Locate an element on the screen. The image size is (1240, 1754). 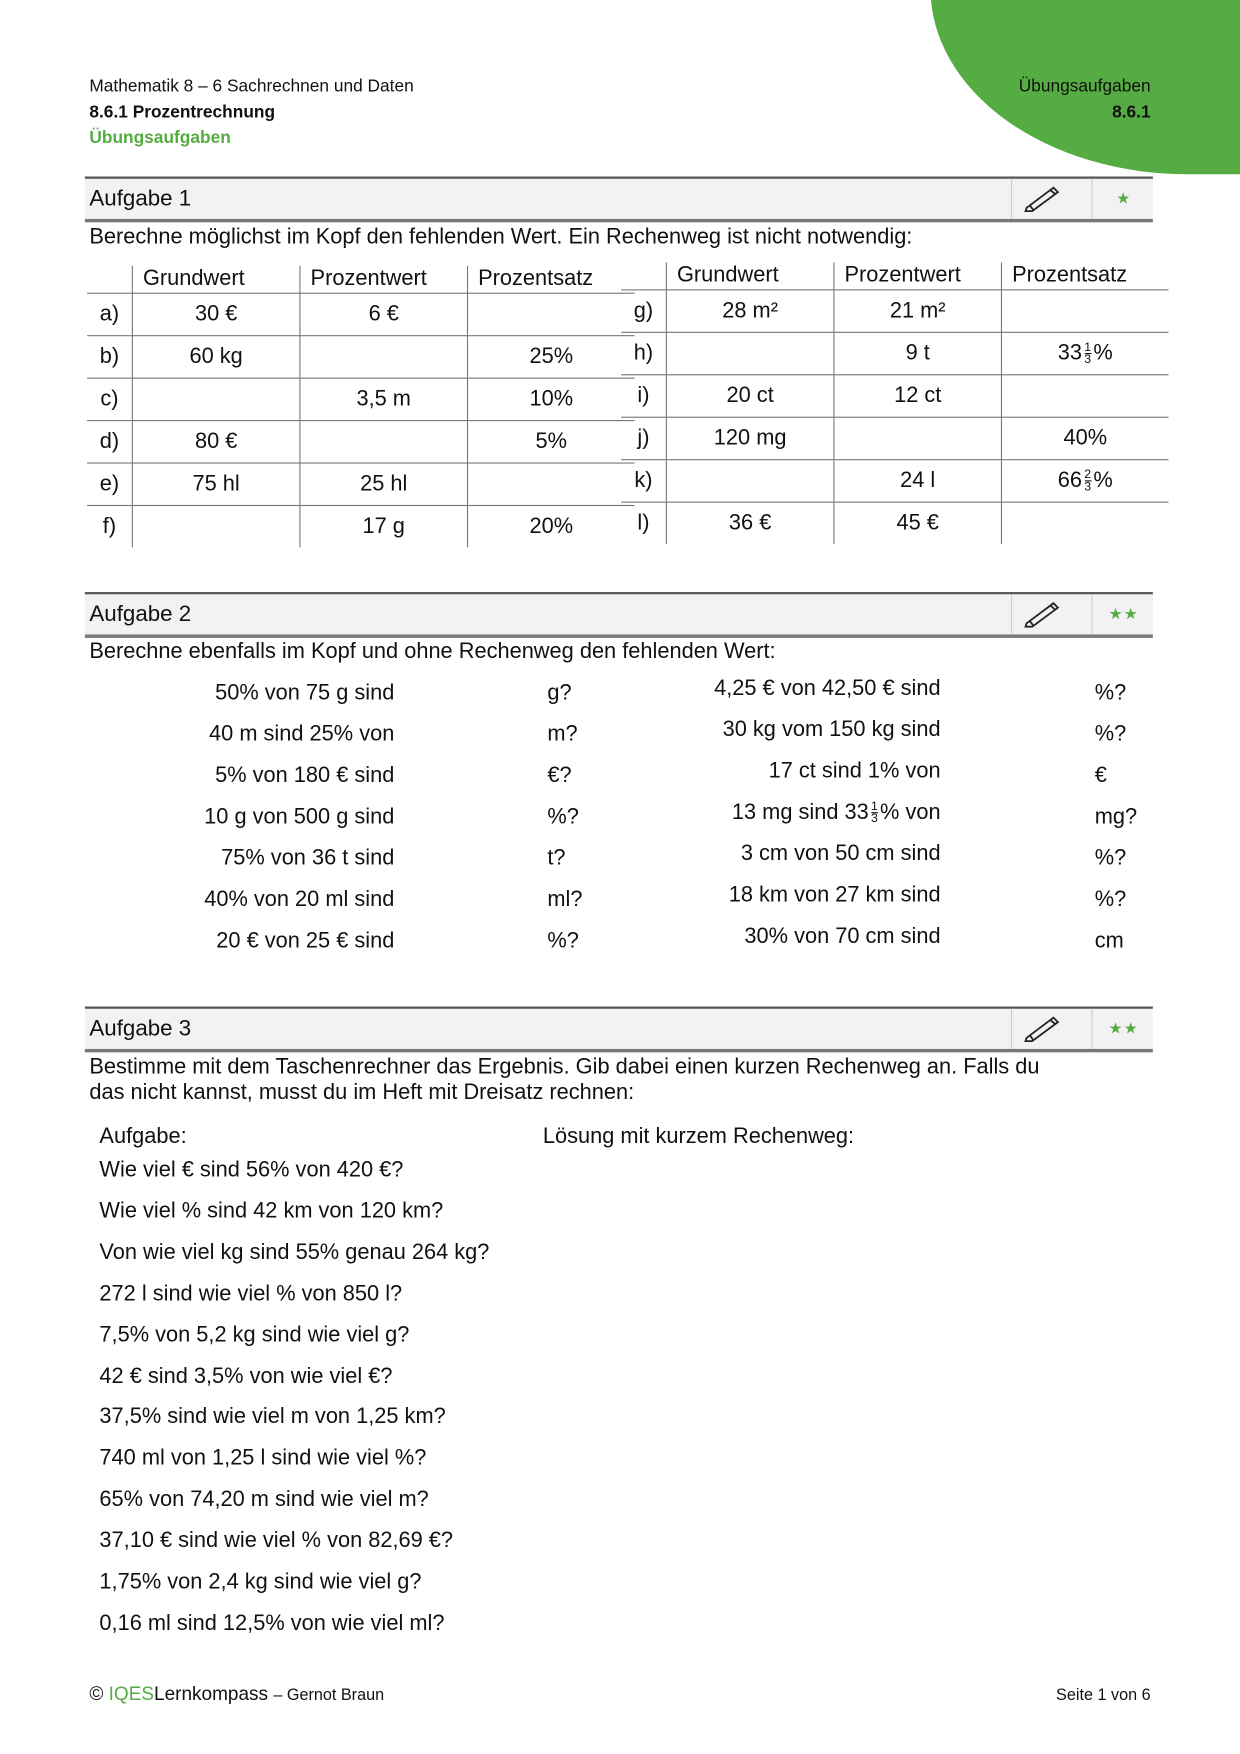
exercise-unit: mg? is located at coordinates (1116, 816).